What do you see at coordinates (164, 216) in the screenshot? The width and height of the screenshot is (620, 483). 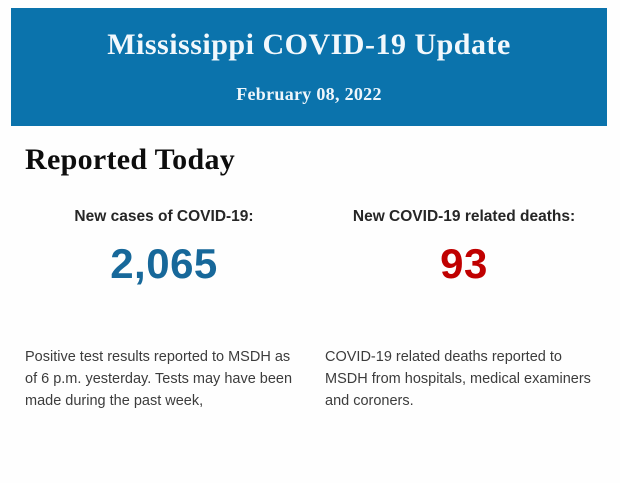 I see `new-cases-label: New cases of COVID-19:` at bounding box center [164, 216].